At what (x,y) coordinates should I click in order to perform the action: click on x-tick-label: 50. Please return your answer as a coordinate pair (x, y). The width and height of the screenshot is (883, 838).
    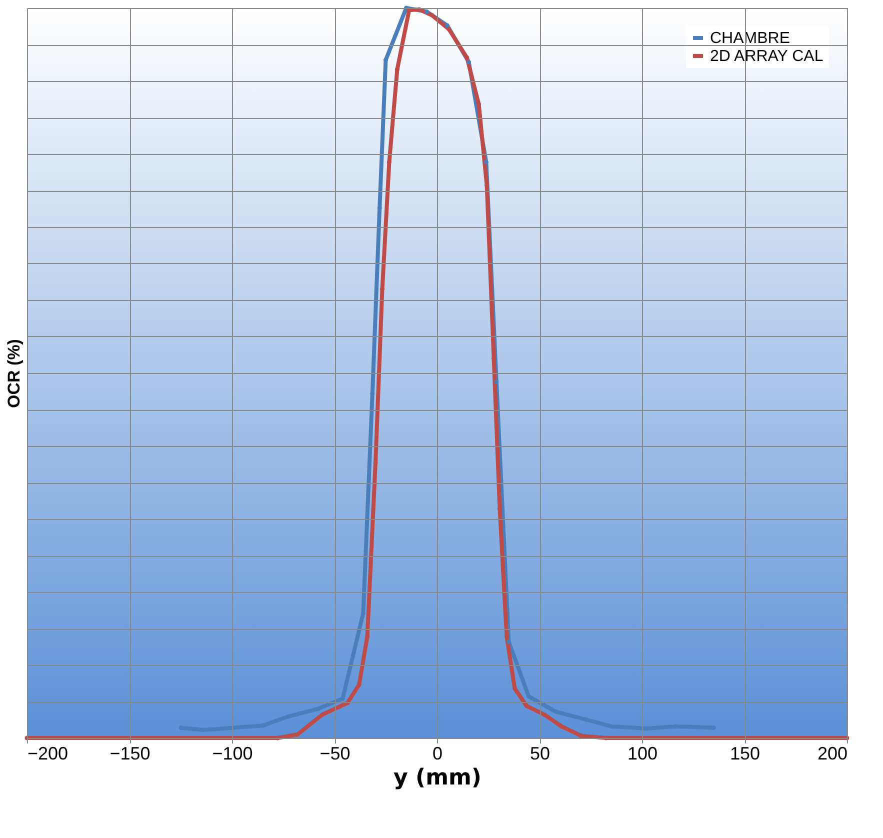
    Looking at the image, I should click on (540, 754).